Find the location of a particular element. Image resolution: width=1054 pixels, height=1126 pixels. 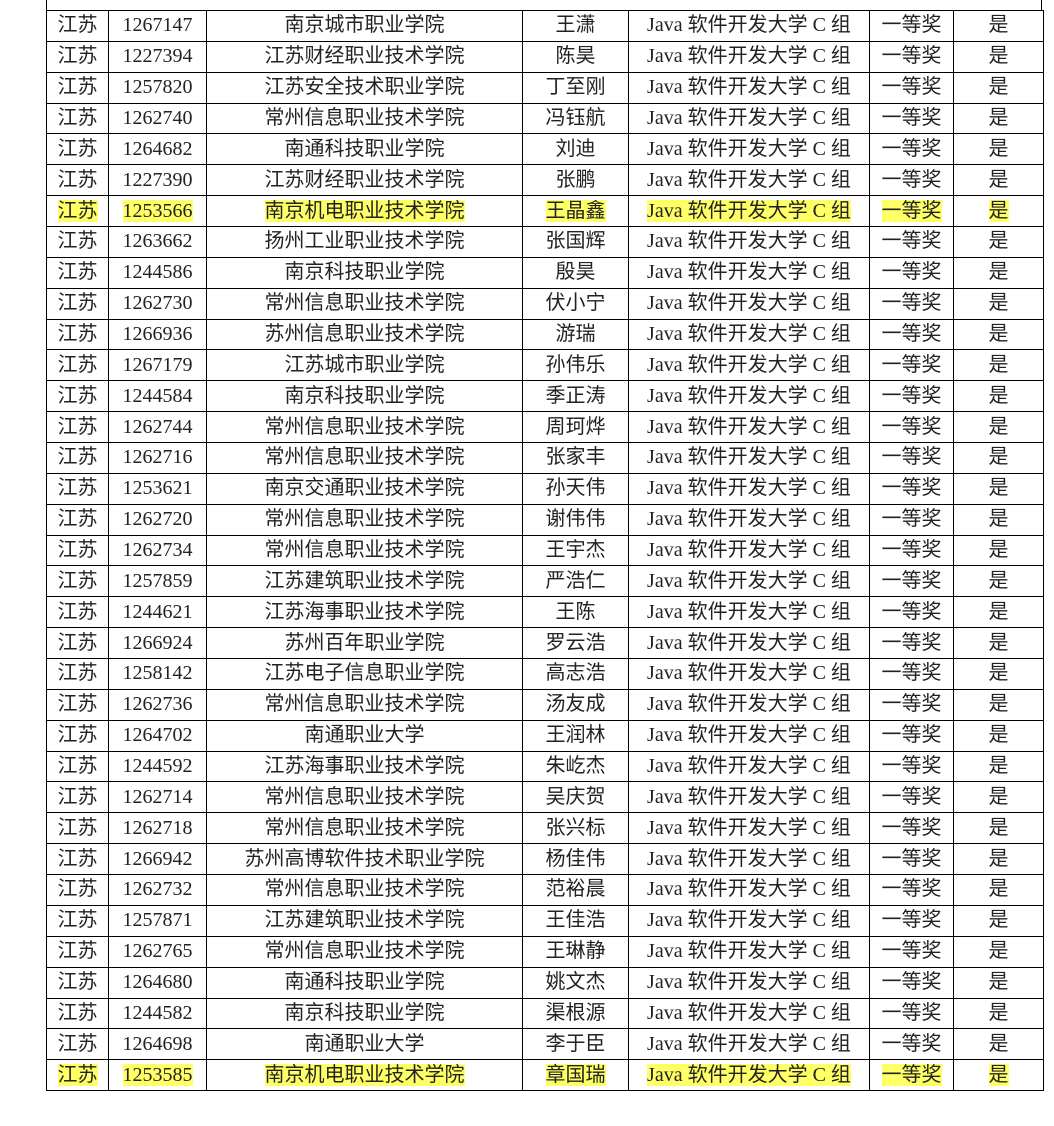

team-id: 1266942 is located at coordinates (157, 858).